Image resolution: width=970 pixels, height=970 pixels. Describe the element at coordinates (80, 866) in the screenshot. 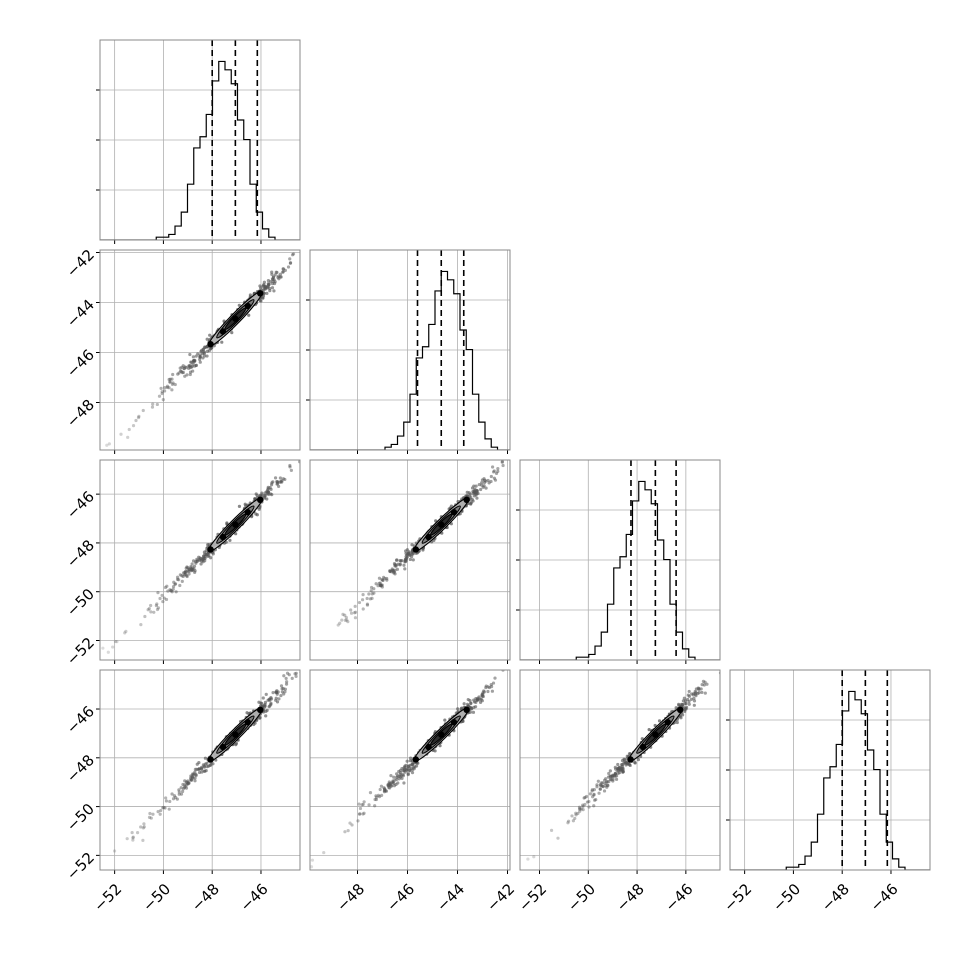

I see `ytick-label-3-0: −52` at that location.